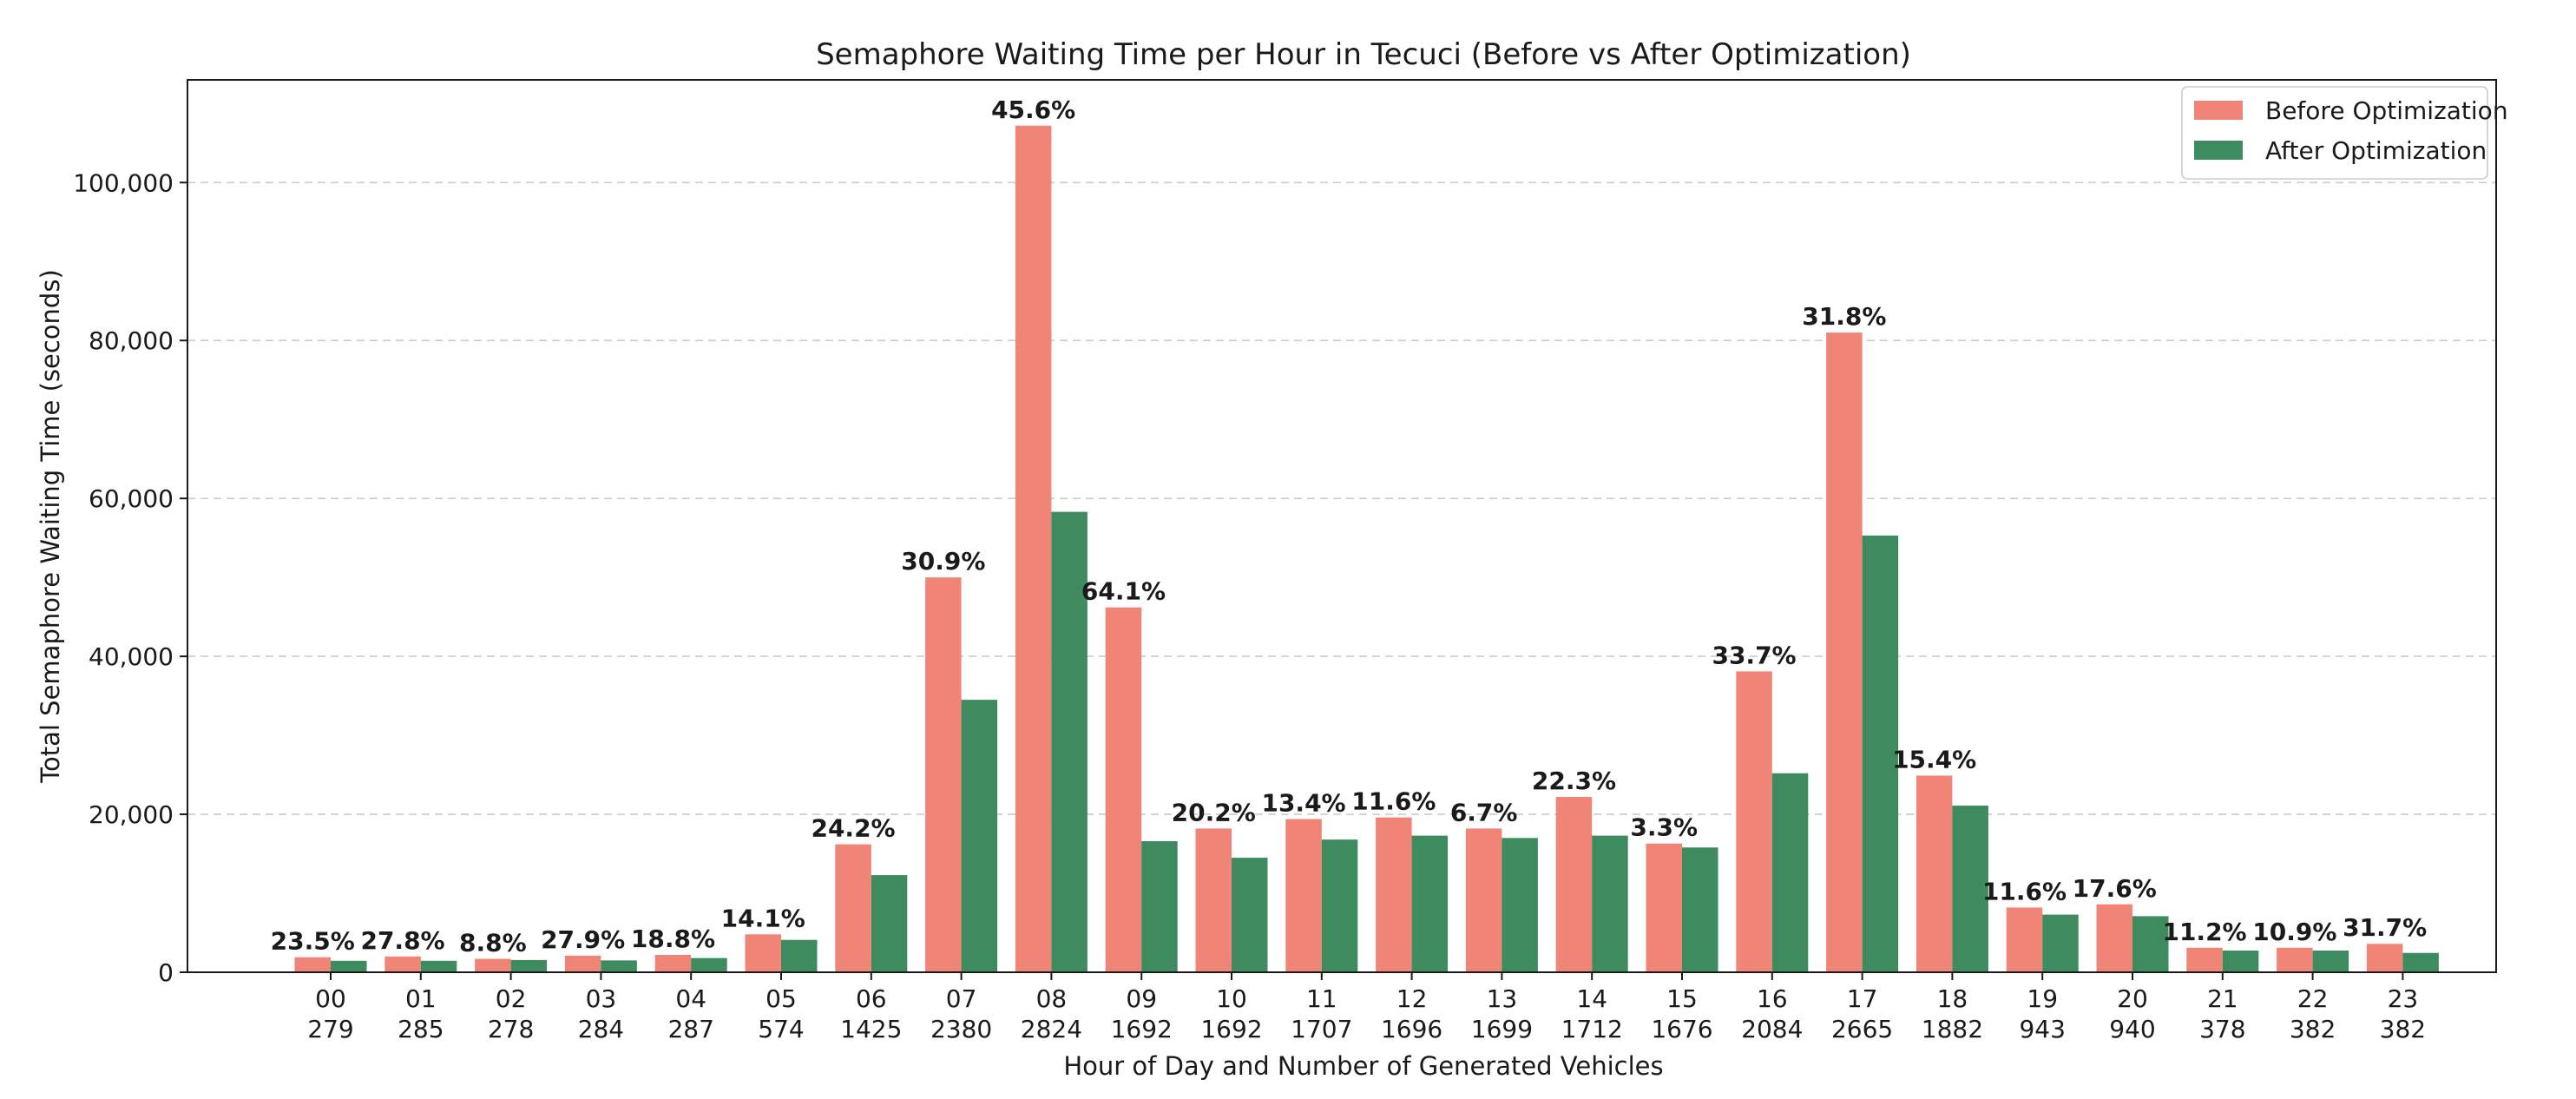 This screenshot has width=2576, height=1099. I want to click on x-tick-vehicles-13: 1699, so click(1502, 1029).